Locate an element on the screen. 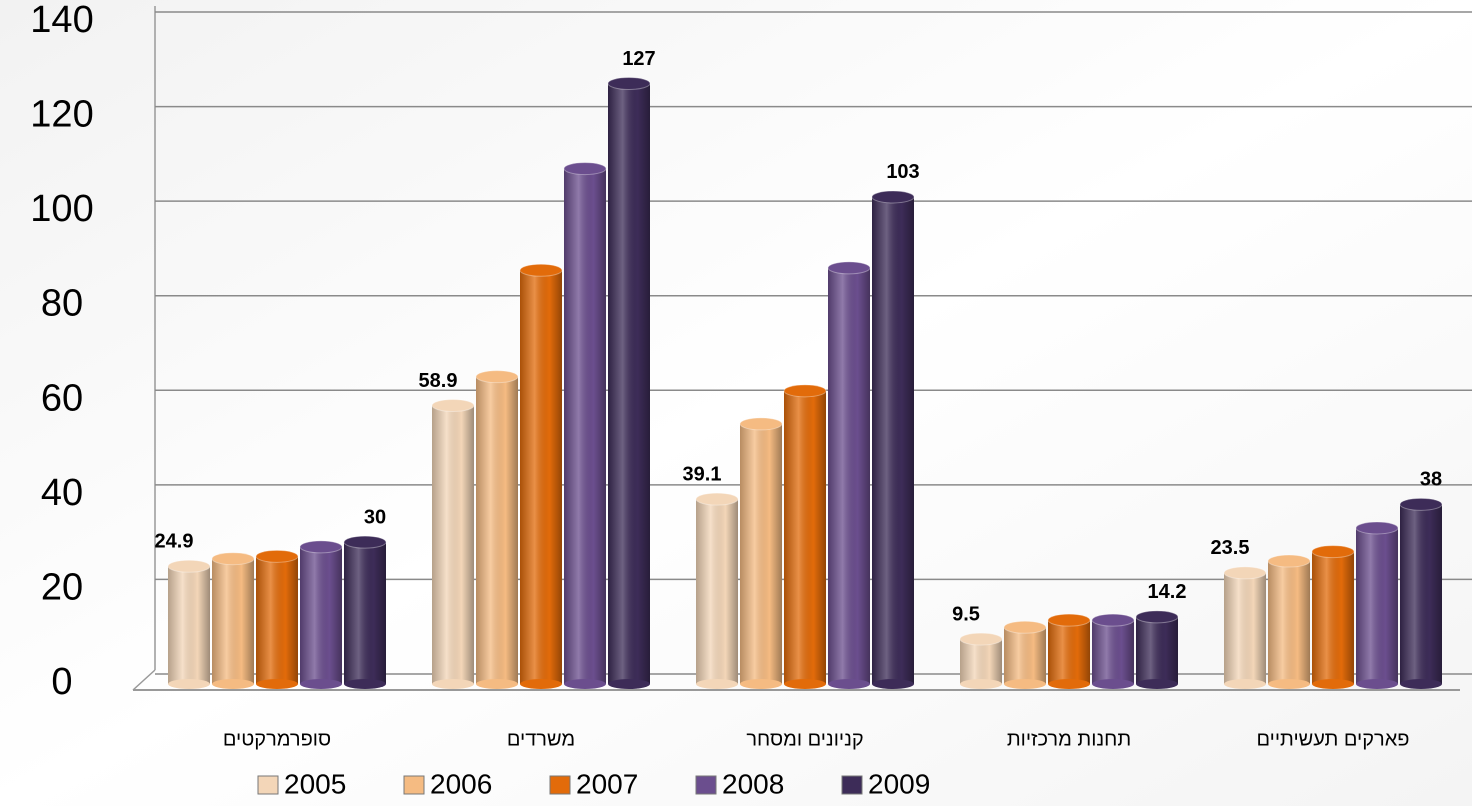 The height and width of the screenshot is (806, 1472). data-label: 103 is located at coordinates (902, 172).